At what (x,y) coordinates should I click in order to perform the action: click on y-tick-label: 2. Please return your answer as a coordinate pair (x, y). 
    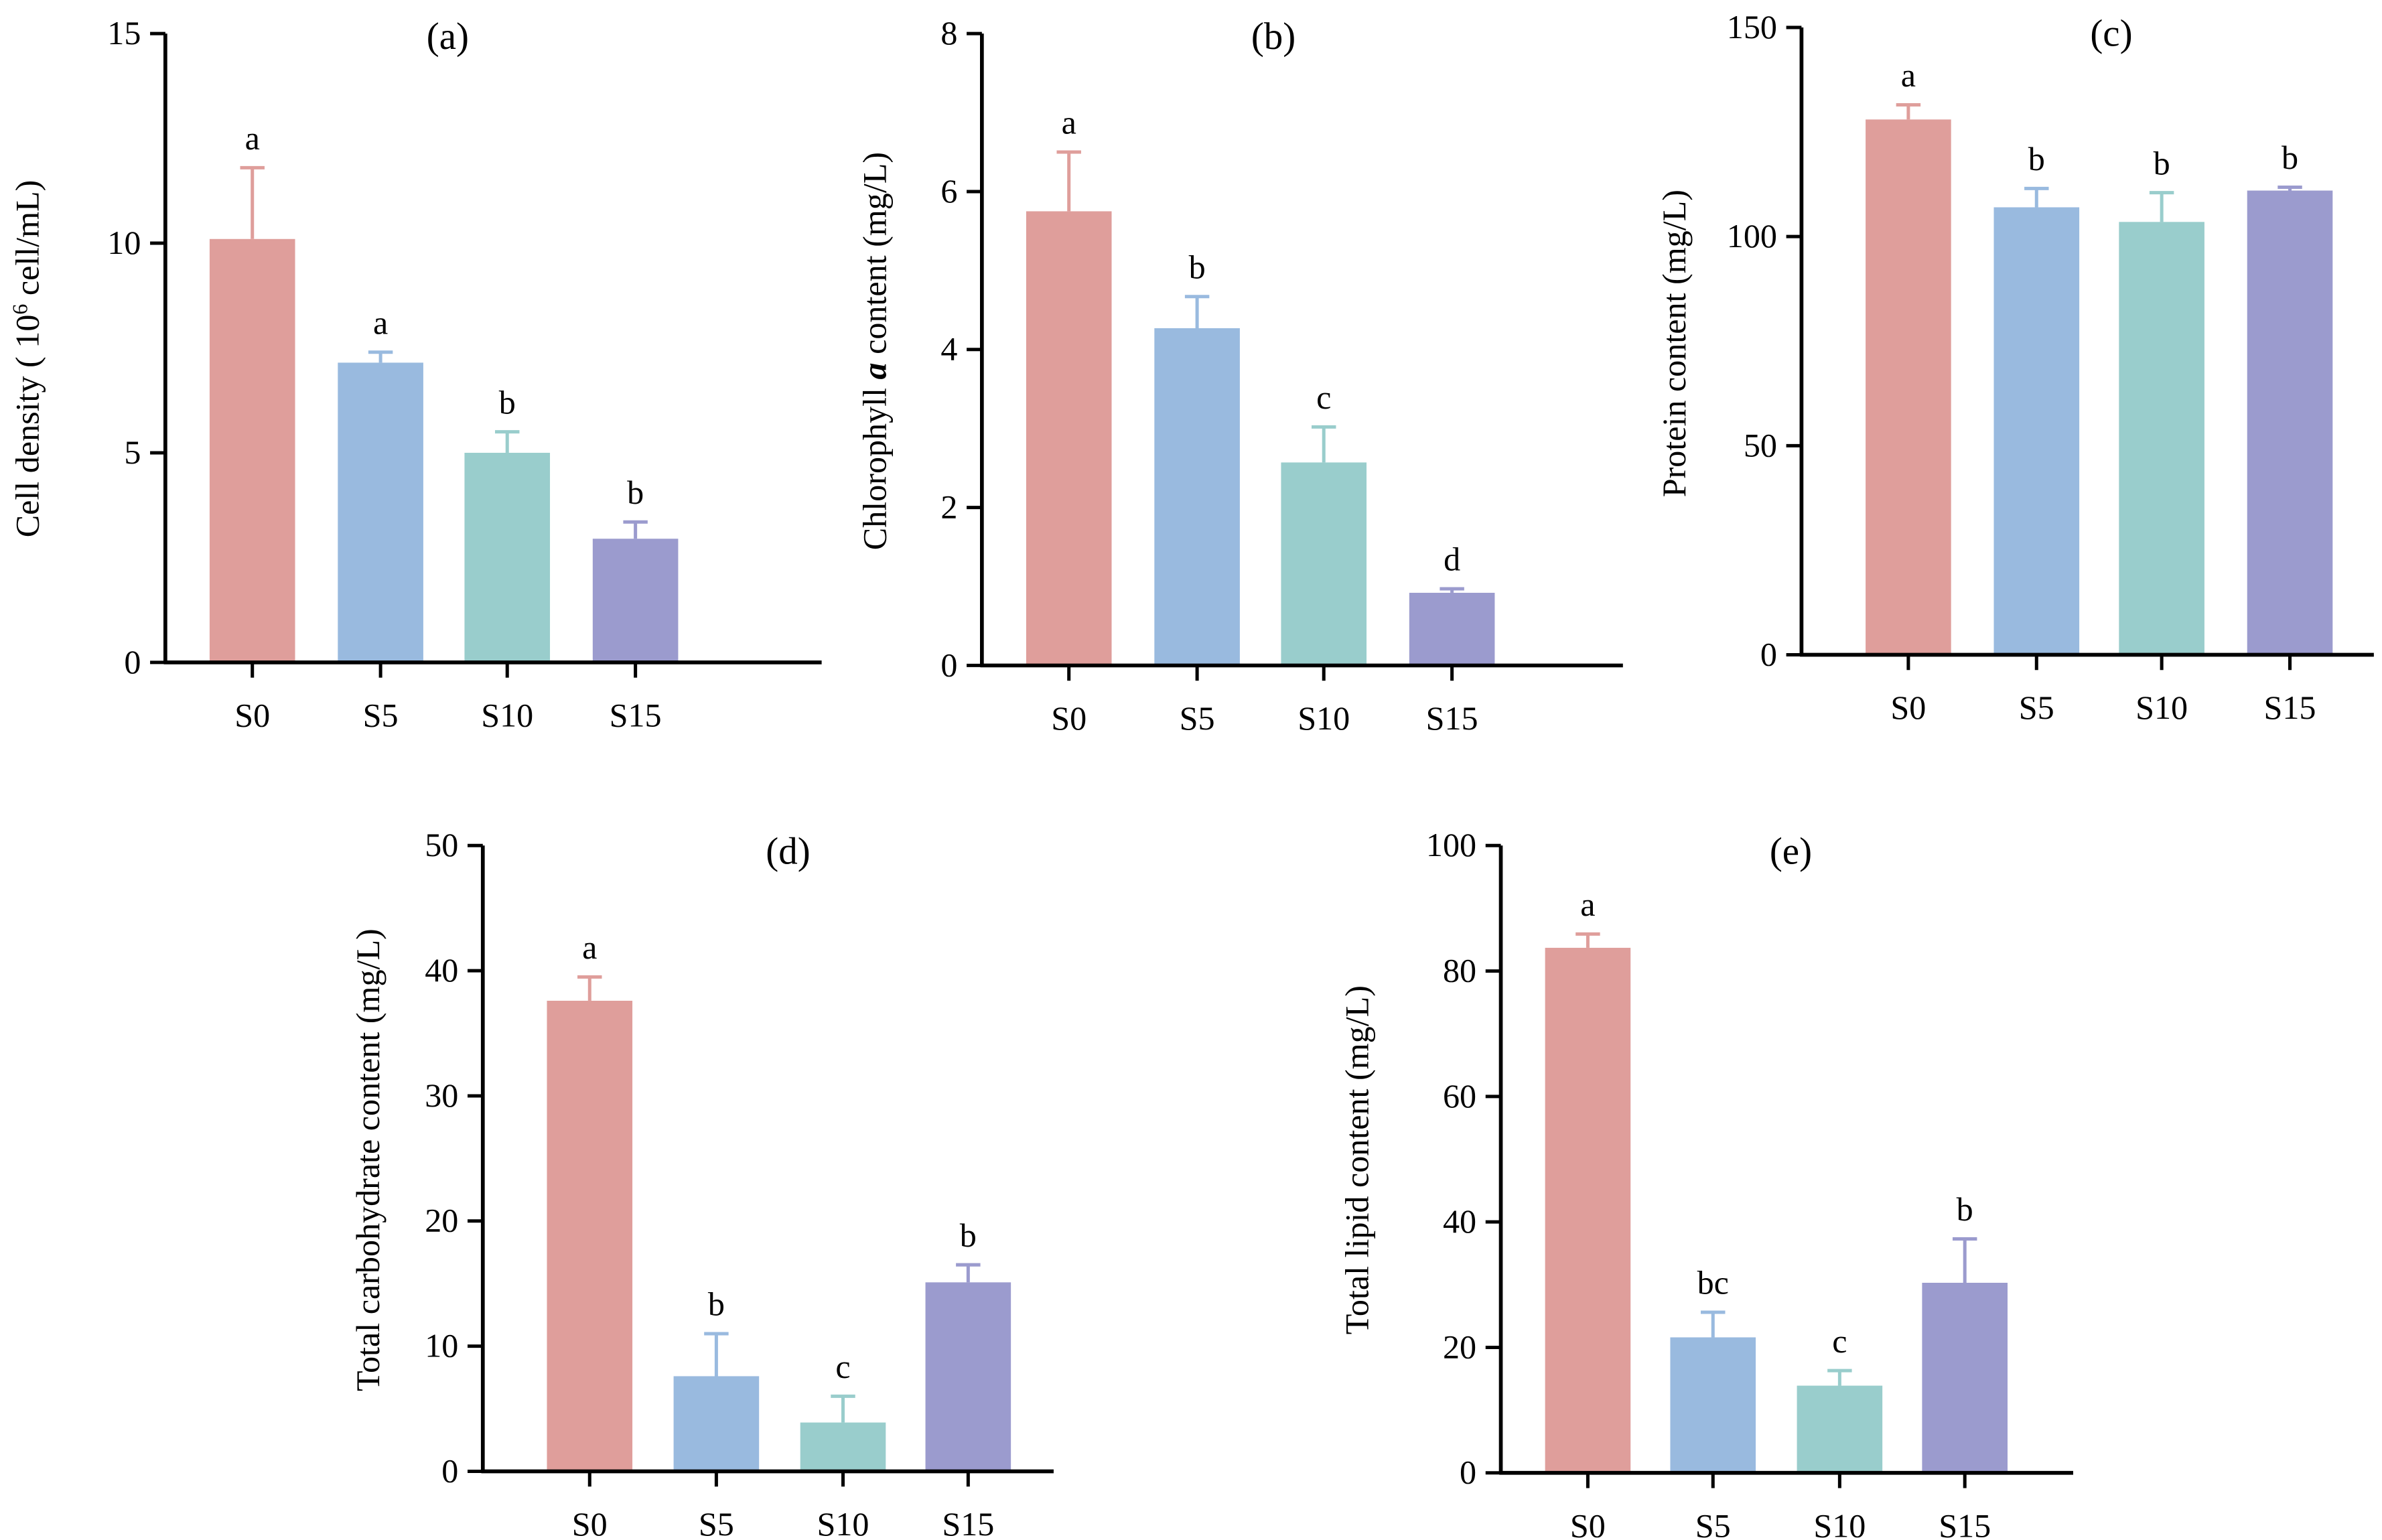
    Looking at the image, I should click on (948, 507).